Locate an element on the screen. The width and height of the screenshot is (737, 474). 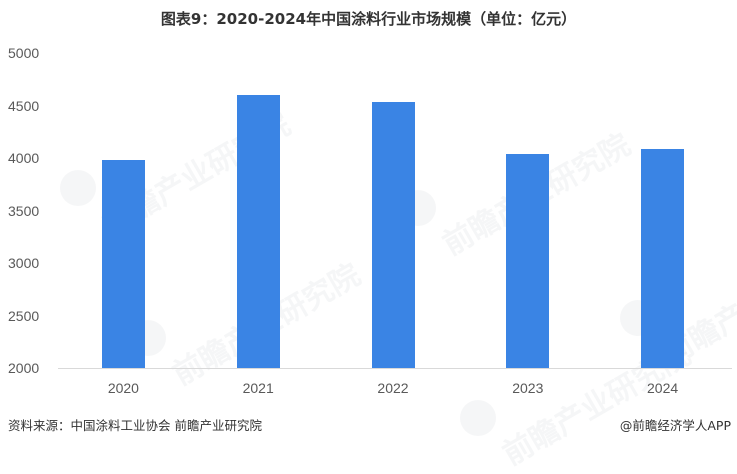
x-tick-label: 2021 is located at coordinates (258, 388).